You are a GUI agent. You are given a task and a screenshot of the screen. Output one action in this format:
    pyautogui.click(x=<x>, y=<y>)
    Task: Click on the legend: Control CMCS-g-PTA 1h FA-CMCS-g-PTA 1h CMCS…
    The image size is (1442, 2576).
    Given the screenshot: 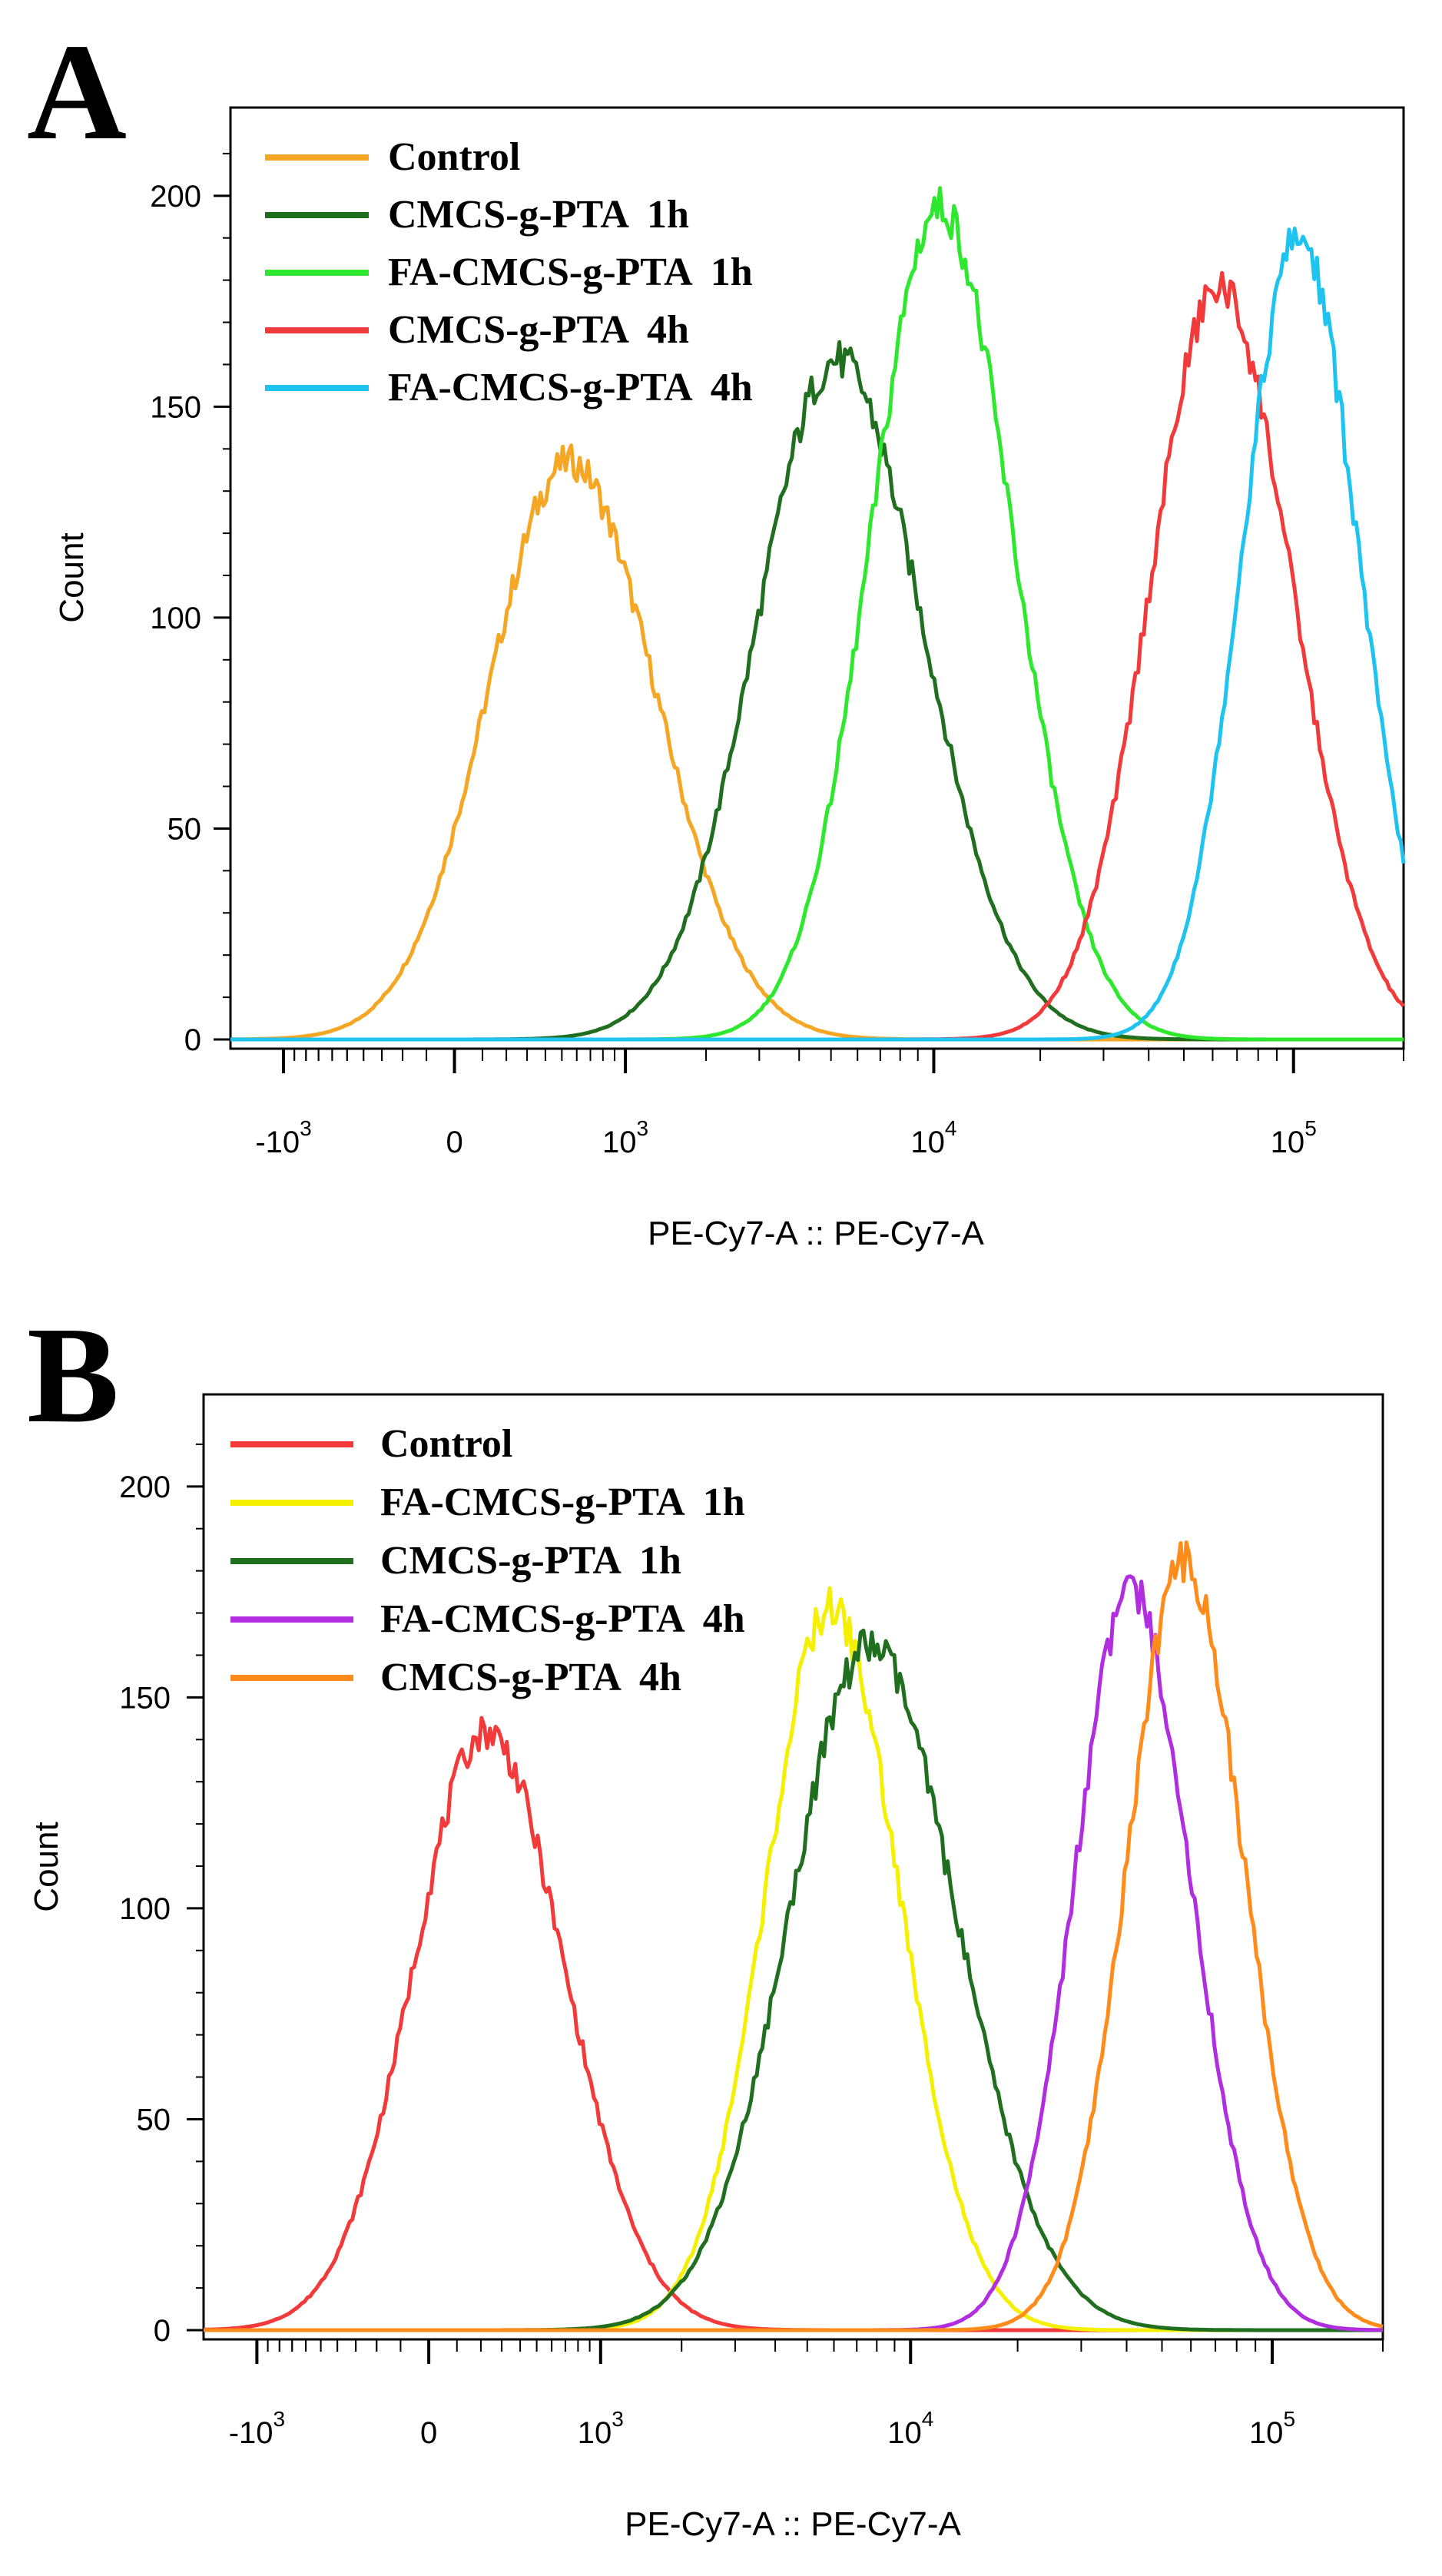 What is the action you would take?
    pyautogui.click(x=509, y=272)
    